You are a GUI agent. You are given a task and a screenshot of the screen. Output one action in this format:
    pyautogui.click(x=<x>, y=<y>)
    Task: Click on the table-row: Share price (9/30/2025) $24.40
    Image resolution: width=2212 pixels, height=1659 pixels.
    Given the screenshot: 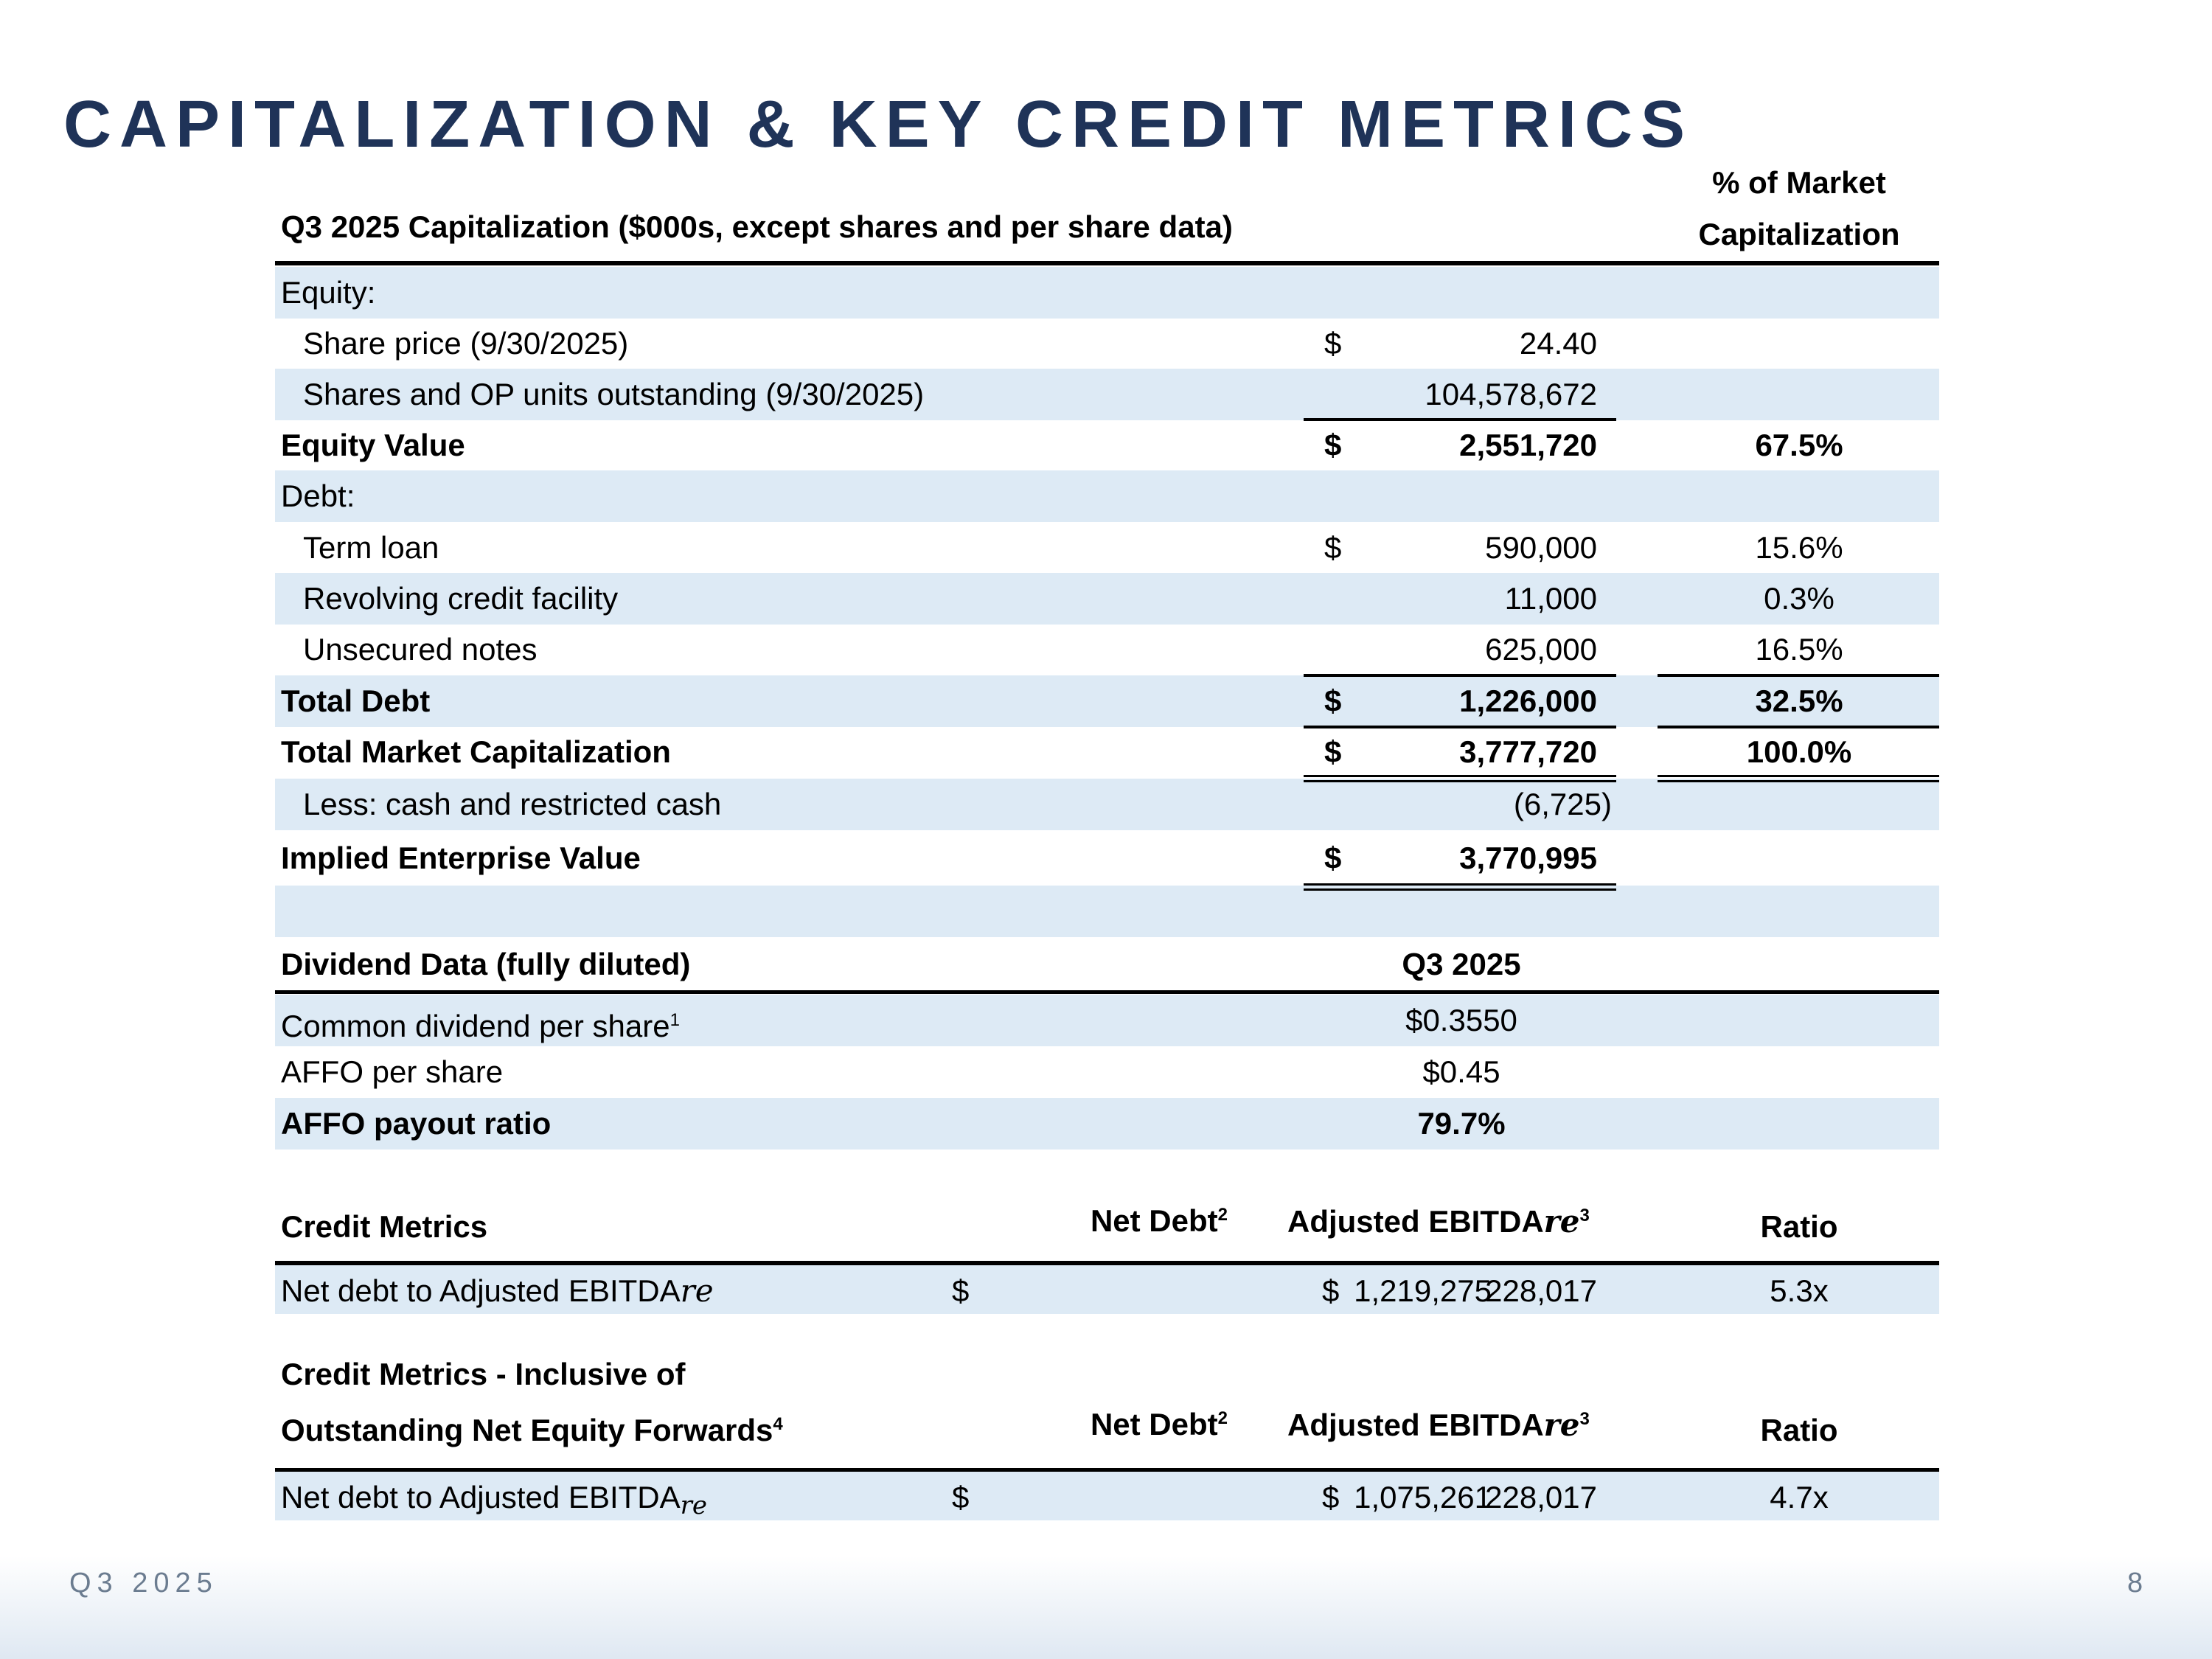 What is the action you would take?
    pyautogui.click(x=1107, y=343)
    